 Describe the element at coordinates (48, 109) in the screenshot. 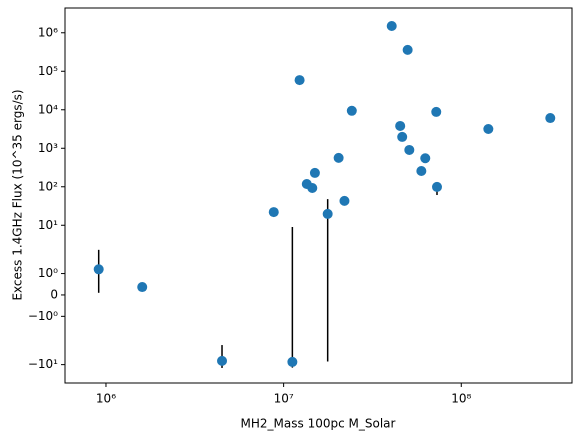

I see `y-tick-label: 10⁴` at that location.